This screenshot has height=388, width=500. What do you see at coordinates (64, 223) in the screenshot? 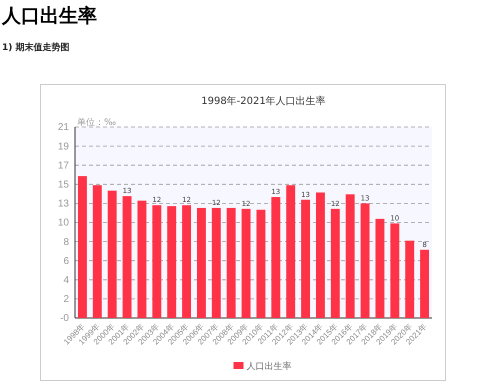
I see `y-tick-label: 10` at bounding box center [64, 223].